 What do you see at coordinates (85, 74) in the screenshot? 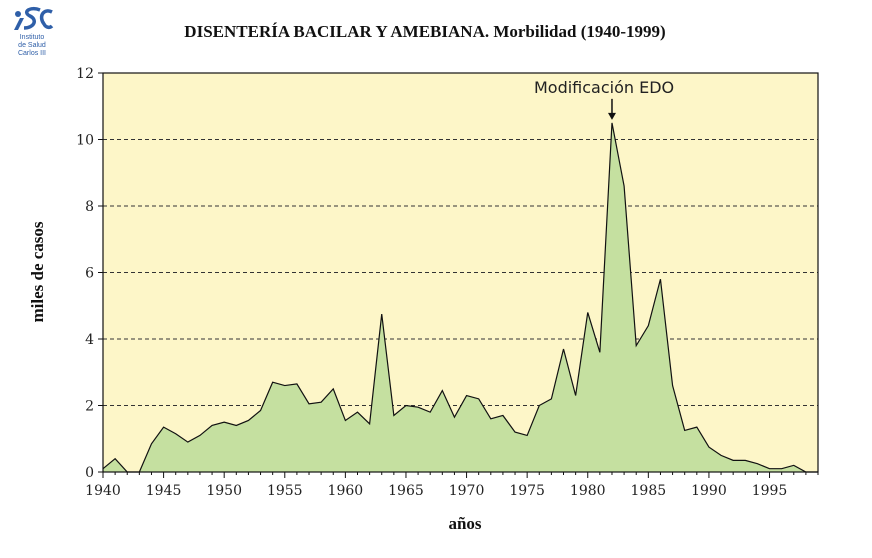
I see `y-tick-label-12: 12` at bounding box center [85, 74].